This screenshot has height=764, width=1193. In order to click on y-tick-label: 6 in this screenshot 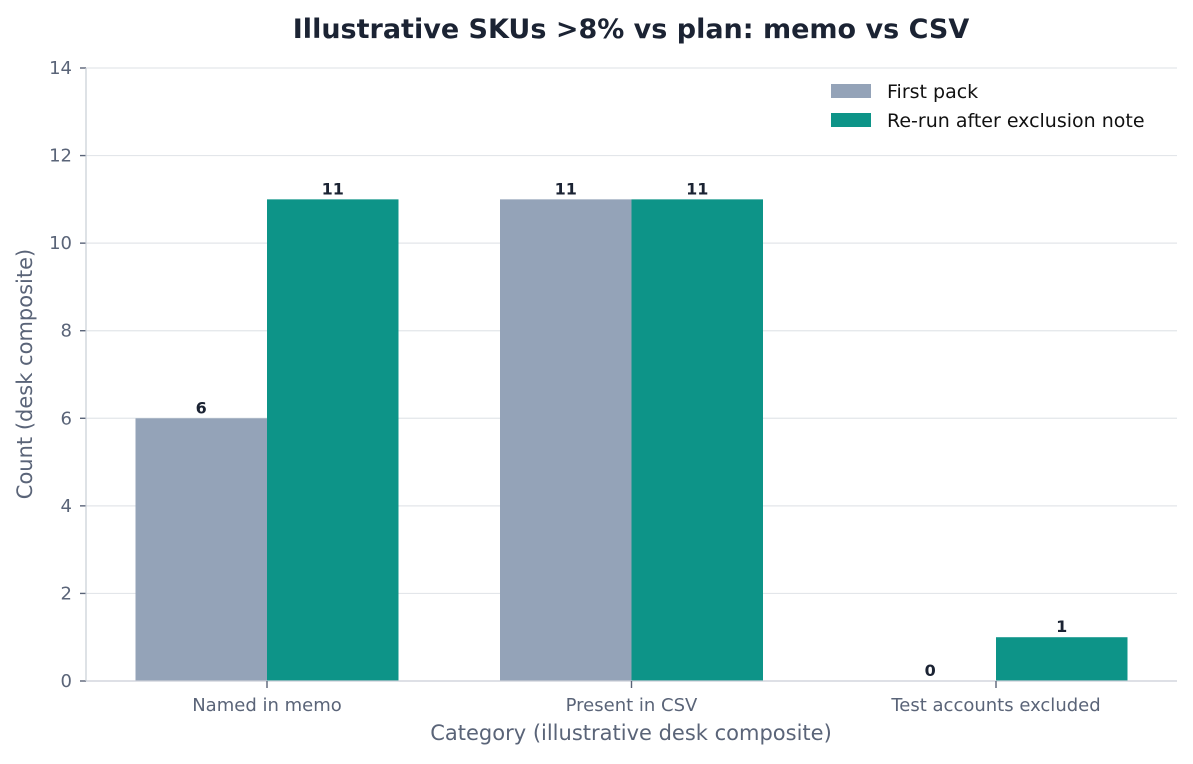, I will do `click(66, 418)`.